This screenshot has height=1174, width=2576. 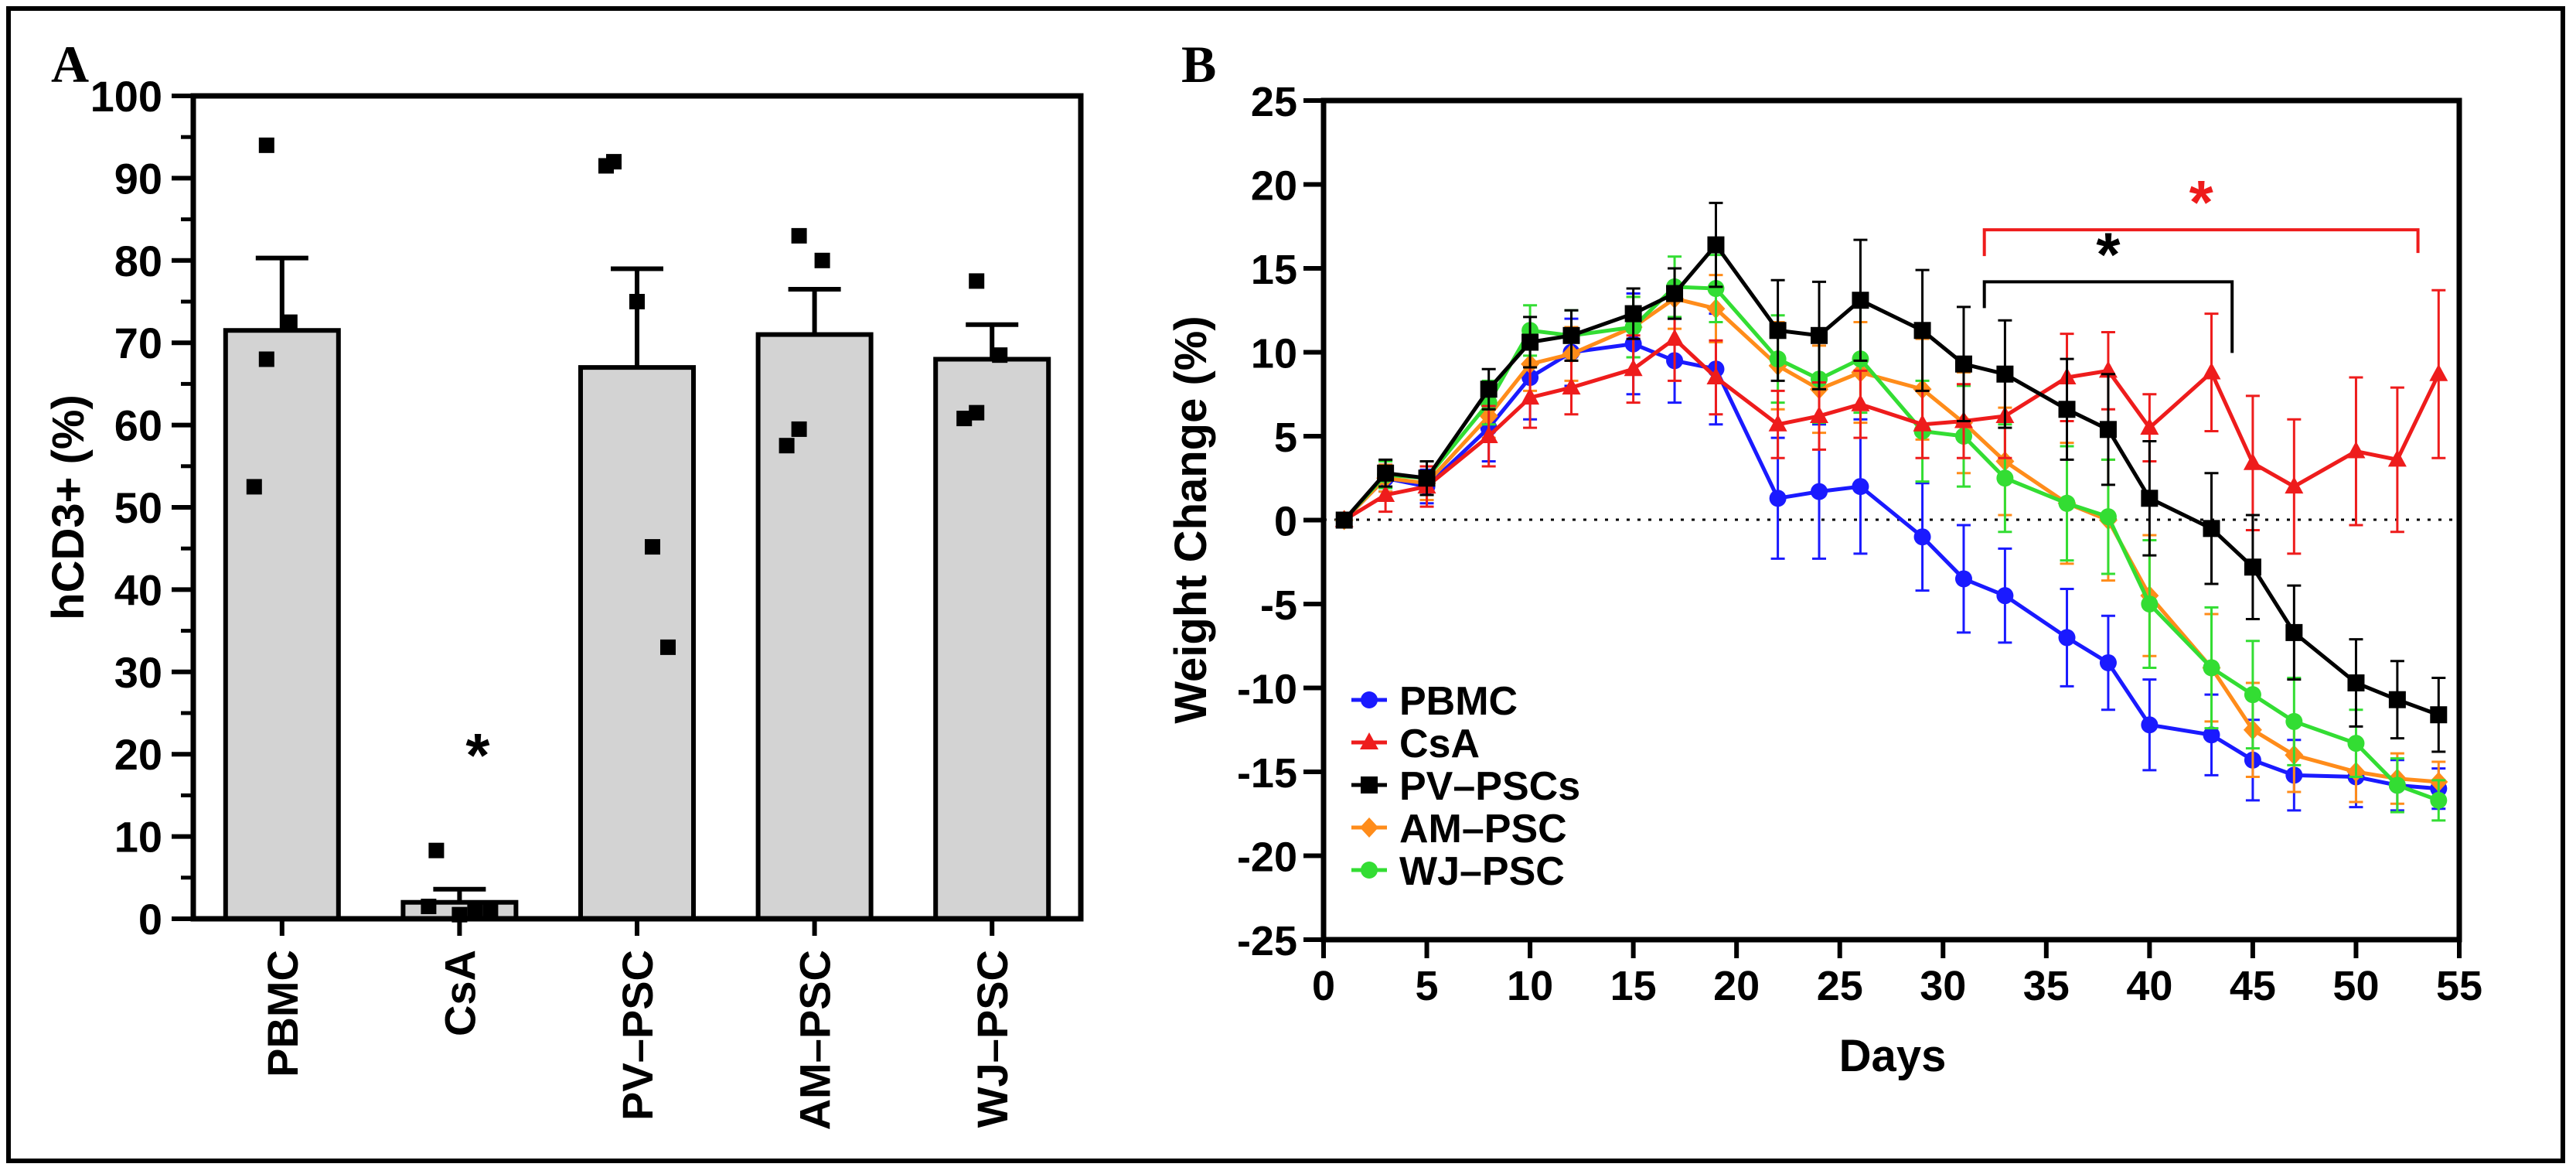 What do you see at coordinates (2253, 986) in the screenshot?
I see `x-tick-label: 45` at bounding box center [2253, 986].